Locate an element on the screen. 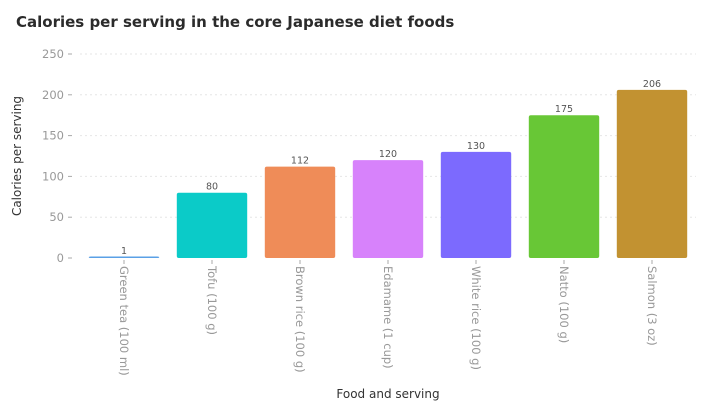 The height and width of the screenshot is (416, 720). bar-value-label: 112 is located at coordinates (300, 161).